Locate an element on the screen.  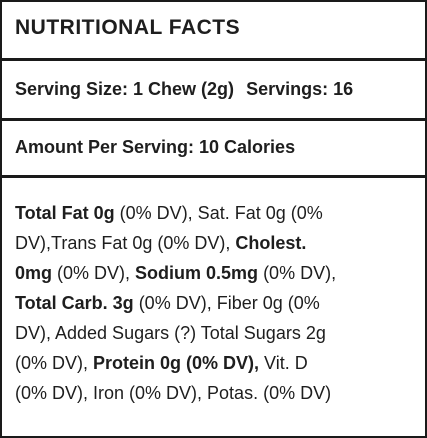
nutrient-name: Total Carb. 3g is located at coordinates (74, 303).